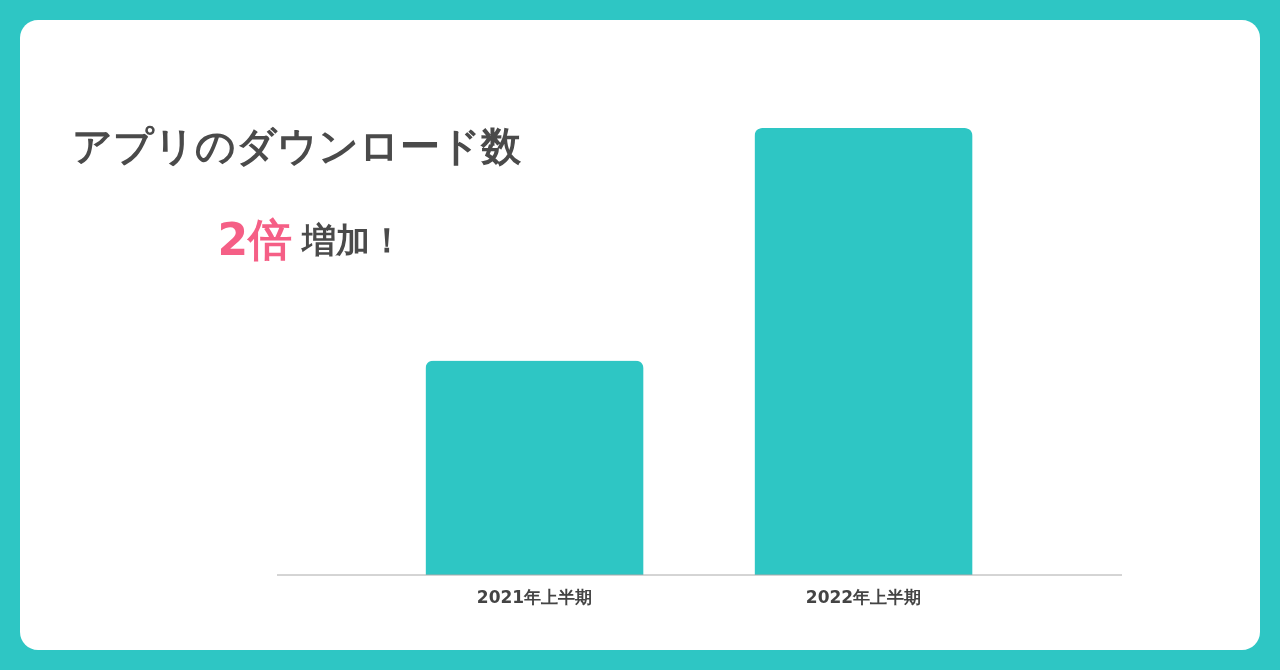 The image size is (1280, 670). What do you see at coordinates (297, 146) in the screenshot?
I see `chart-title: アプリのダウンロード数` at bounding box center [297, 146].